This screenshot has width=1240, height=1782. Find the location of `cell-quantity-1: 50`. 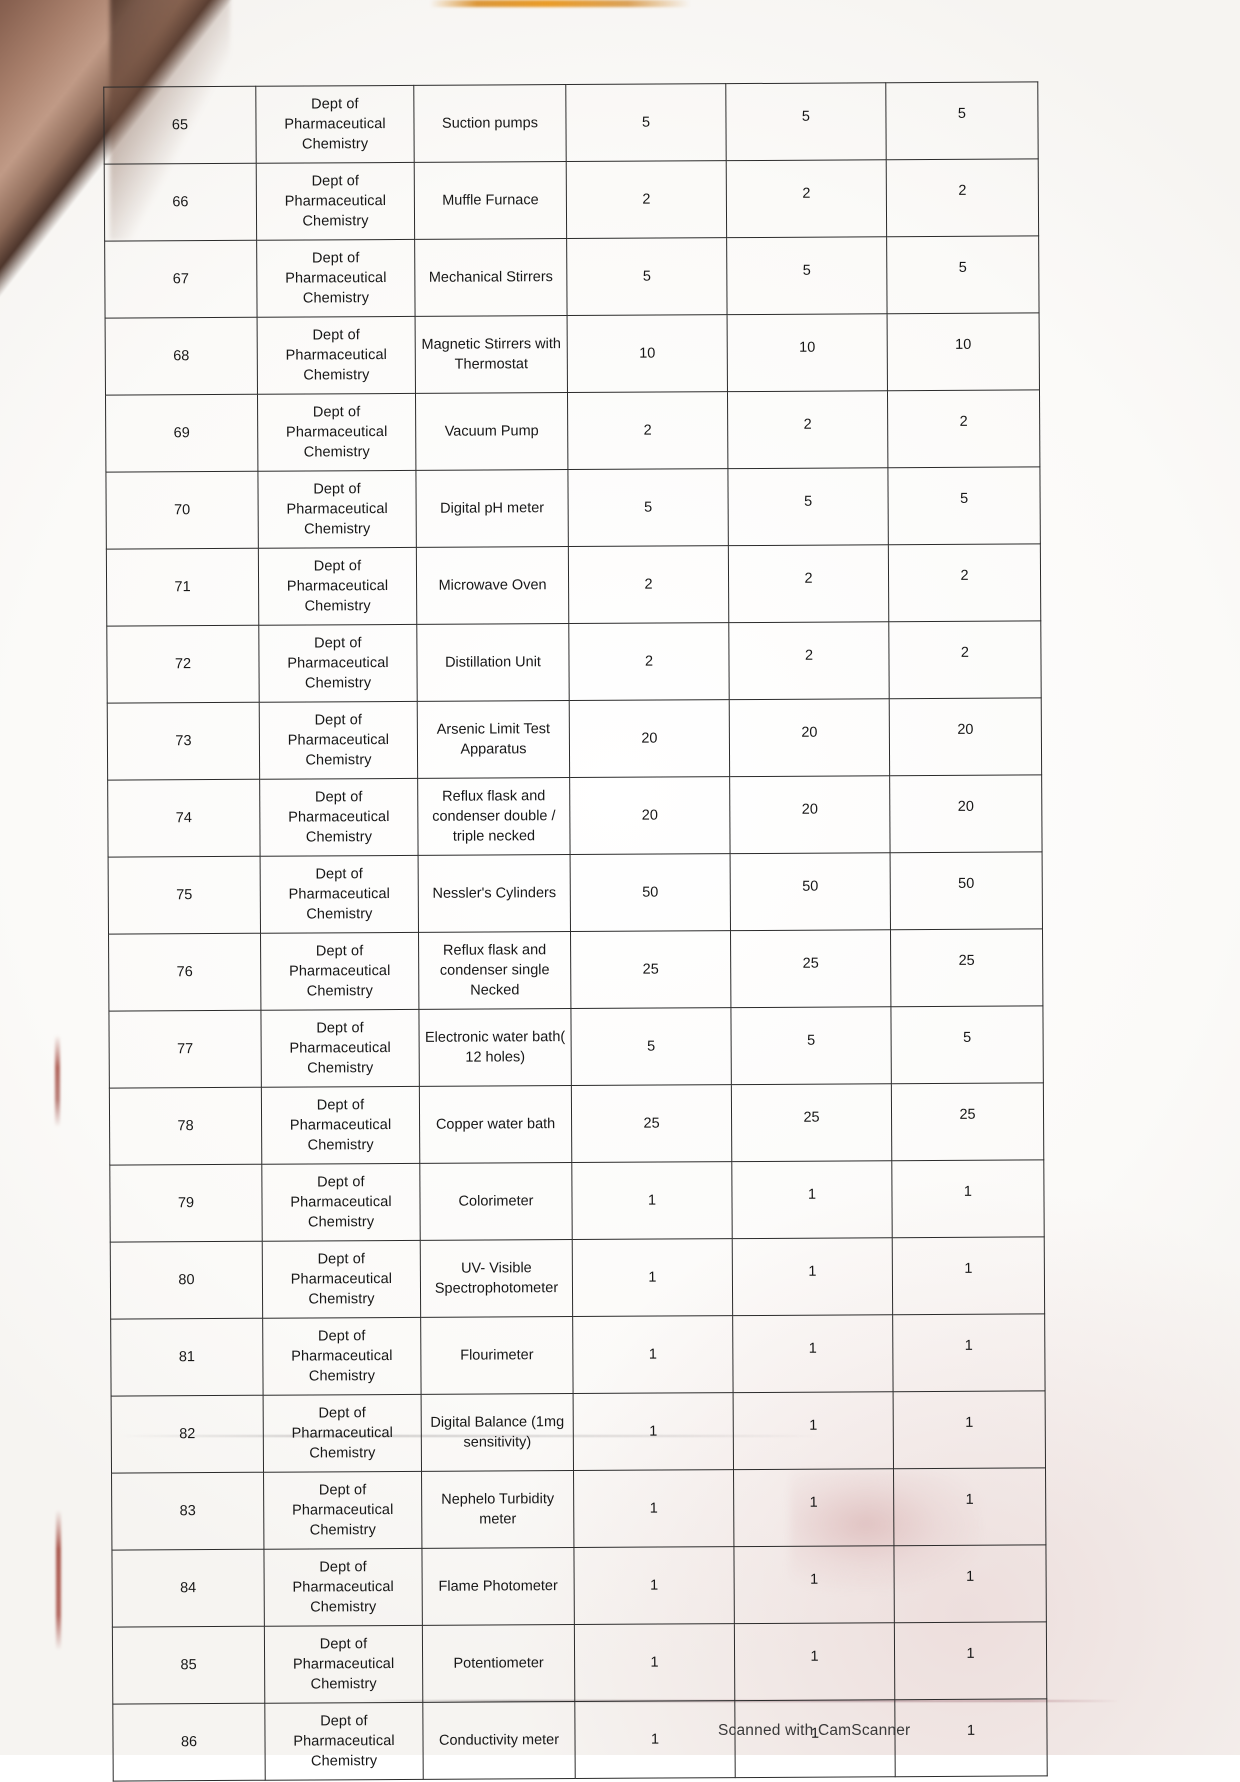

cell-quantity-1: 50 is located at coordinates (650, 892).